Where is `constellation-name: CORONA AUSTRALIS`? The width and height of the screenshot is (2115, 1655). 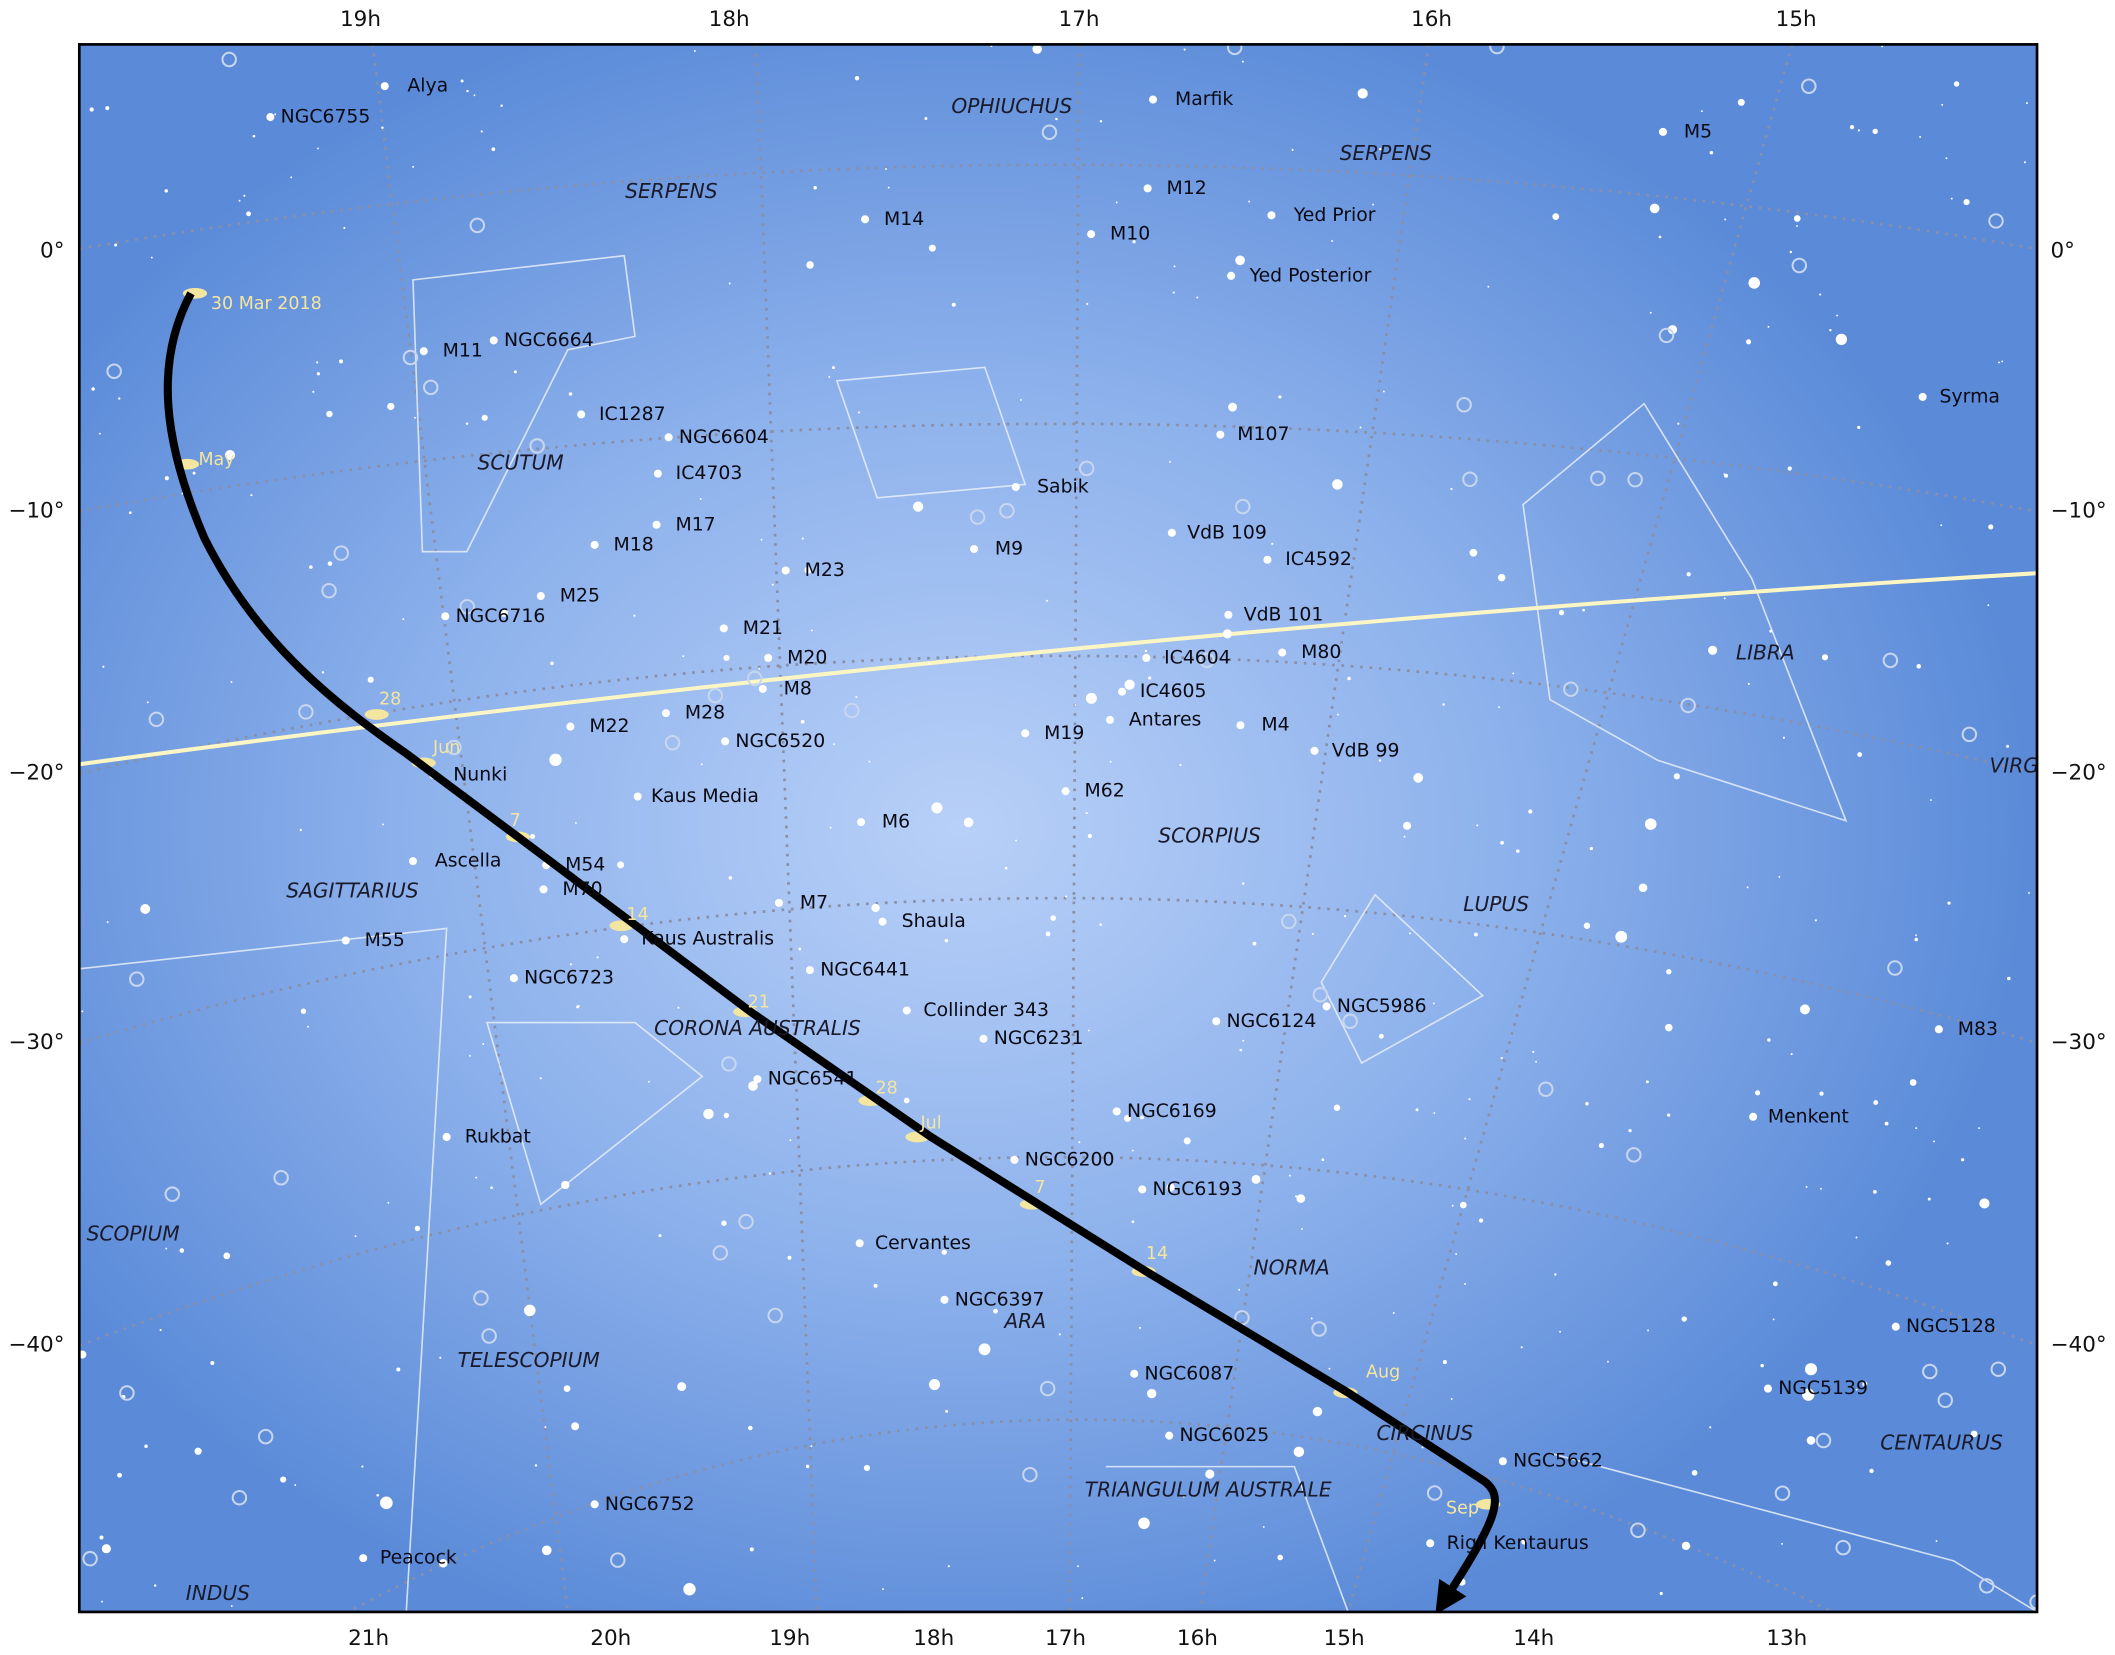 constellation-name: CORONA AUSTRALIS is located at coordinates (757, 1028).